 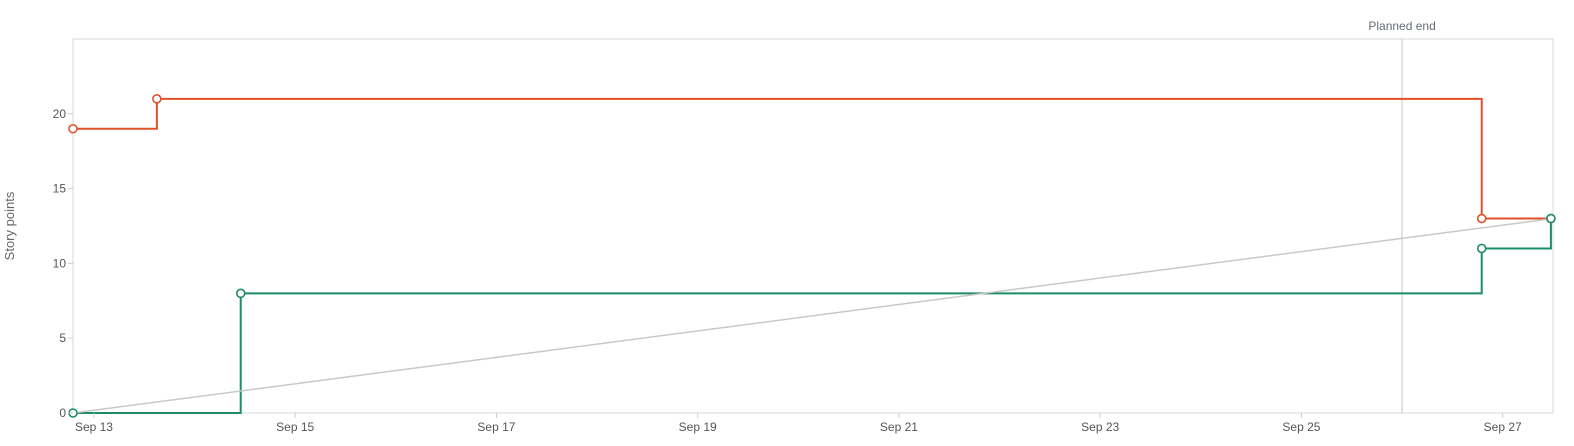 What do you see at coordinates (9, 225) in the screenshot?
I see `y-axis-title: Story points` at bounding box center [9, 225].